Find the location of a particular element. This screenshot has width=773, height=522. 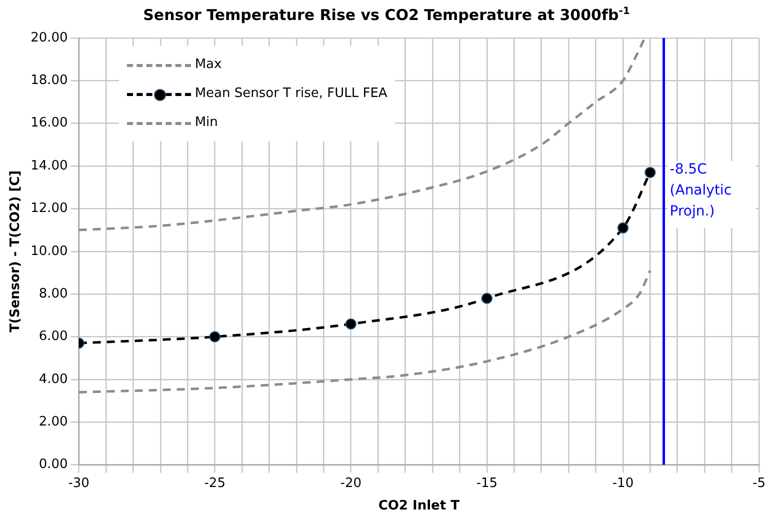

x-tick-label: -25 is located at coordinates (215, 483).